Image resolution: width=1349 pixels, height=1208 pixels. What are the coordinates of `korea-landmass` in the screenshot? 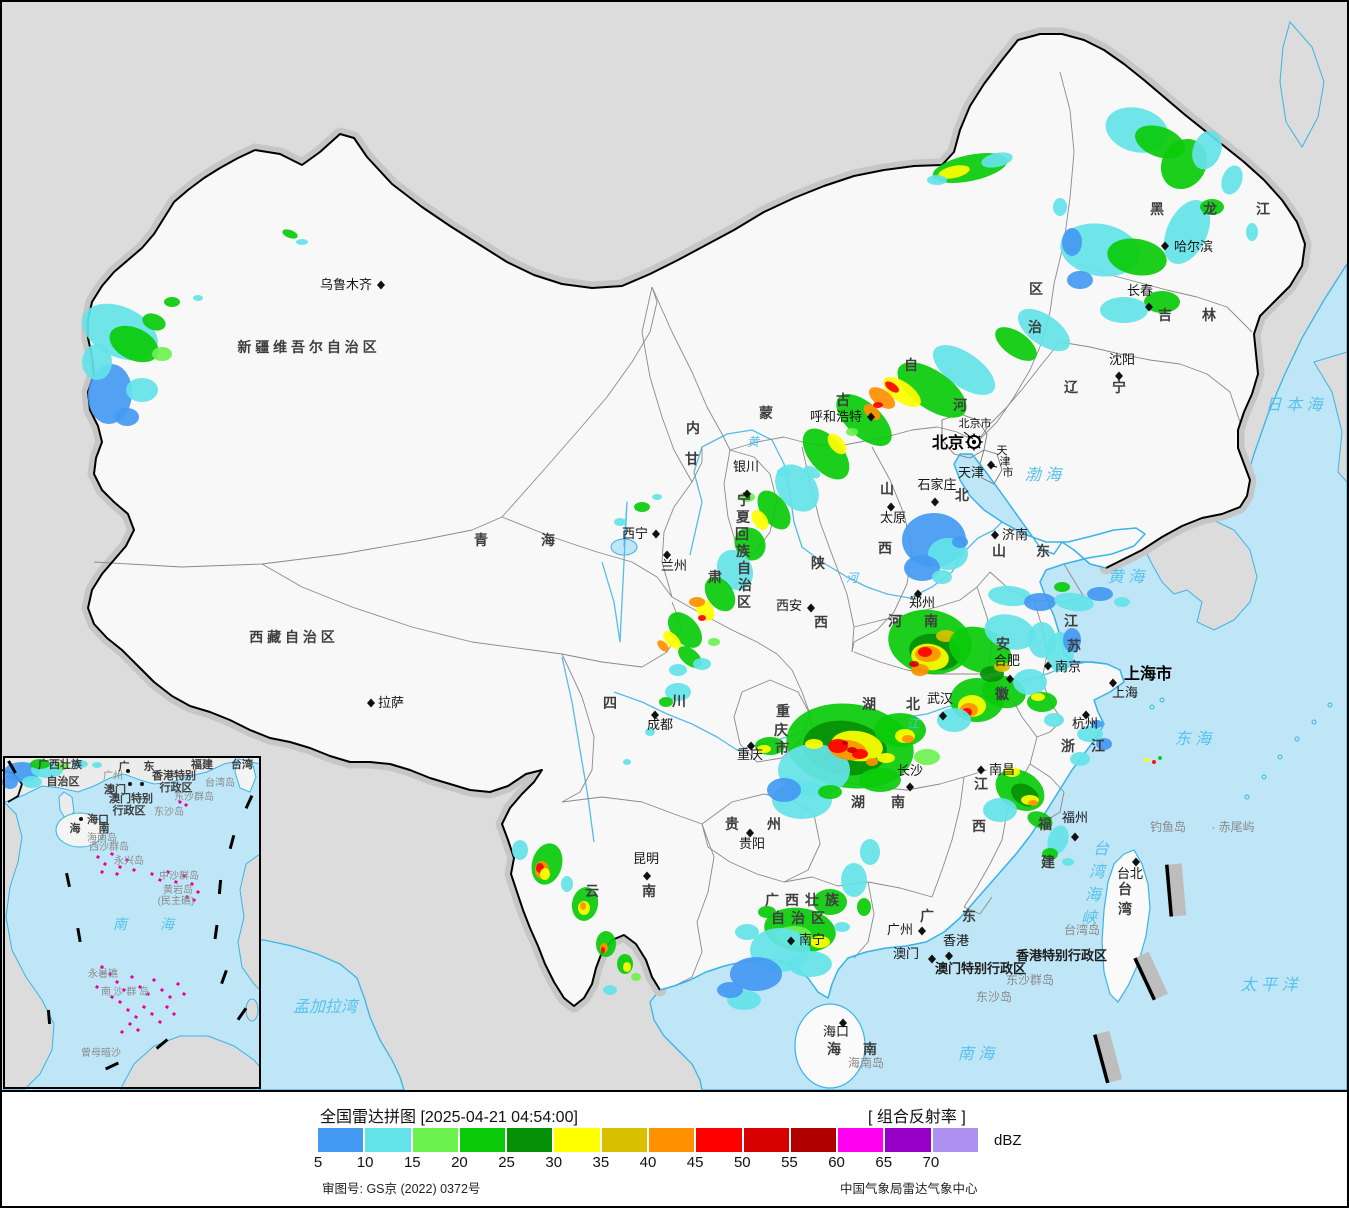 It's located at (1201, 572).